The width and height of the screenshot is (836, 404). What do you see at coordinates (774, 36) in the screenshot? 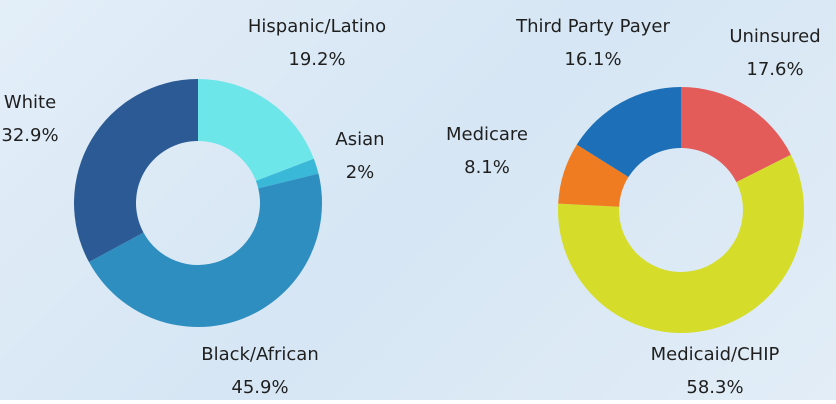
I see `slice-name: Uninsured` at bounding box center [774, 36].